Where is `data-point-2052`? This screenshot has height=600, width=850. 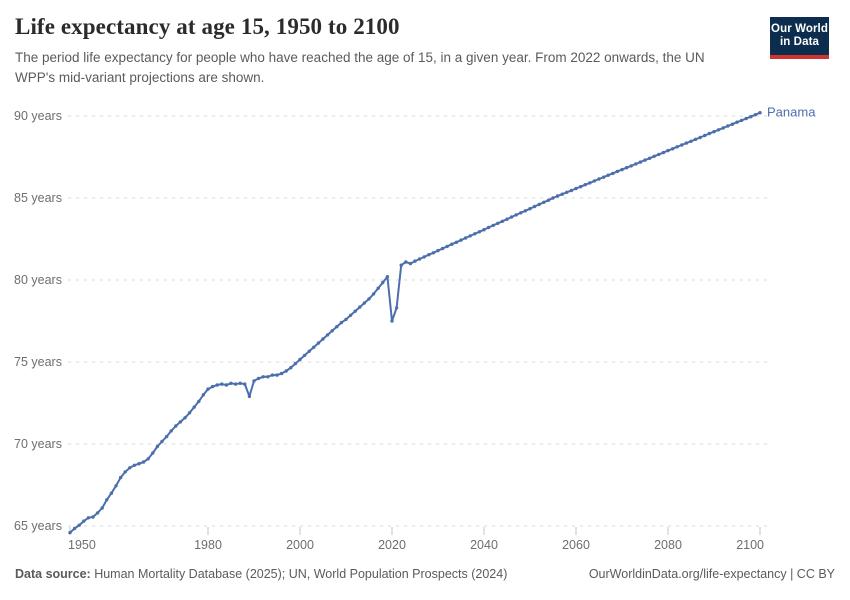 data-point-2052 is located at coordinates (539, 204).